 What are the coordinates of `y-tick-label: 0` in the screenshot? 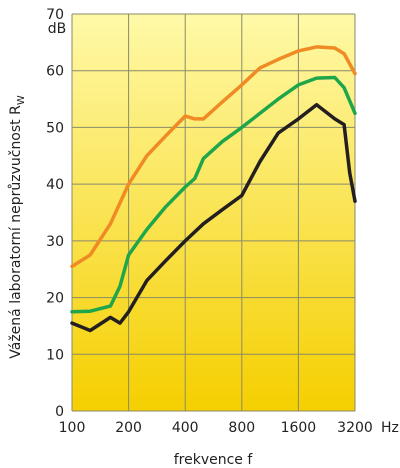 It's located at (59, 412).